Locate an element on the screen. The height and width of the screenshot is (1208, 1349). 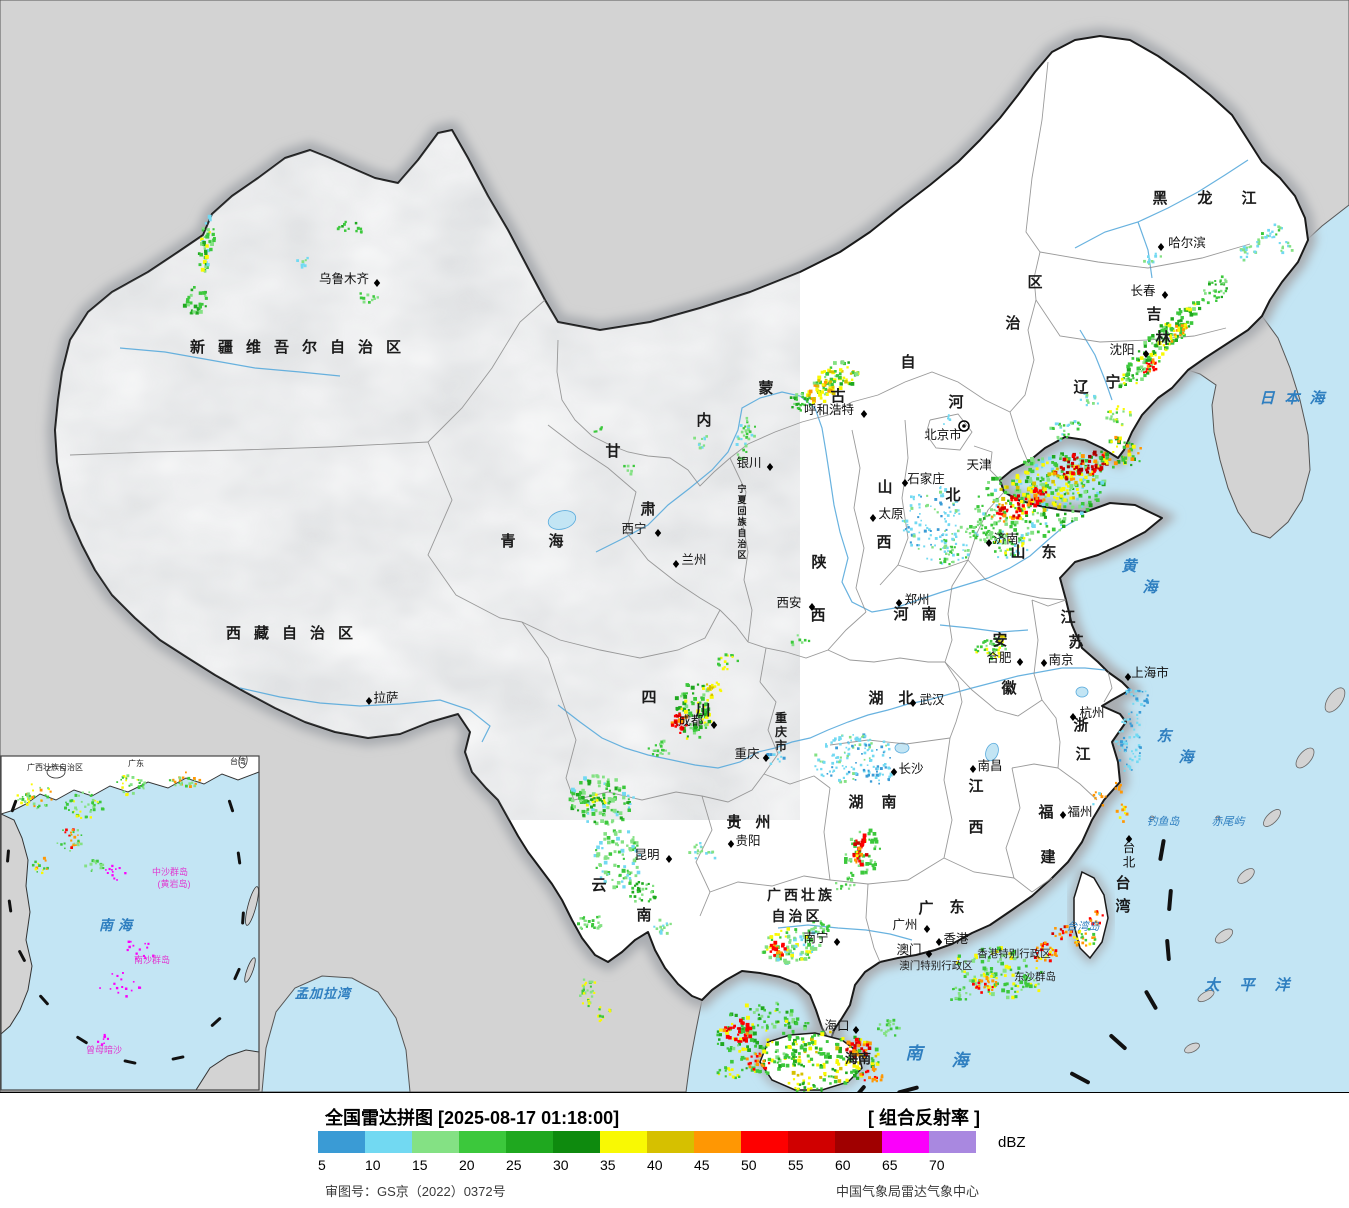
legend-scale-block: 50 is located at coordinates (764, 1152).